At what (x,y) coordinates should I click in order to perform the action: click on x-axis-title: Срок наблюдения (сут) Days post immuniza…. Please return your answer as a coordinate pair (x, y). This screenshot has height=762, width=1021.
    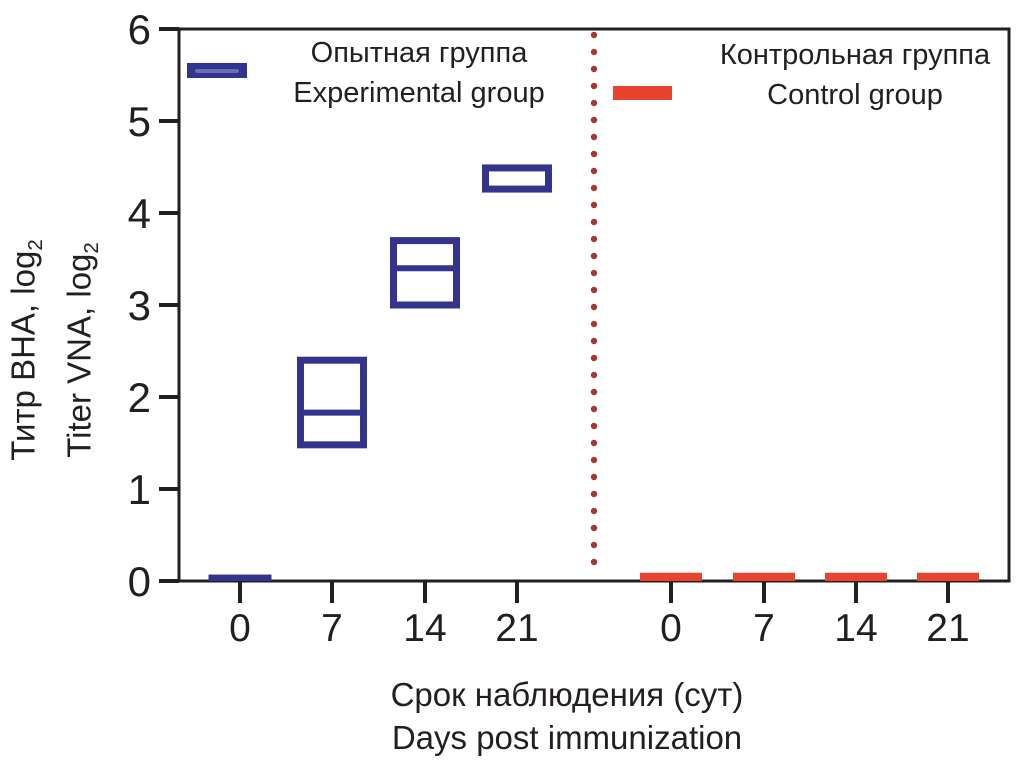
    Looking at the image, I should click on (567, 716).